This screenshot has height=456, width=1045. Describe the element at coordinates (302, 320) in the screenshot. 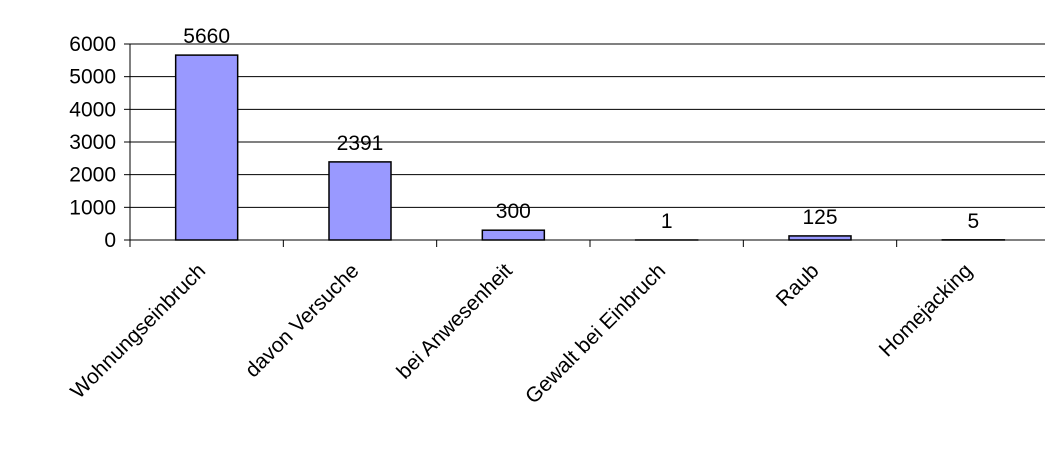

I see `x-category-label: davon Versuche` at that location.